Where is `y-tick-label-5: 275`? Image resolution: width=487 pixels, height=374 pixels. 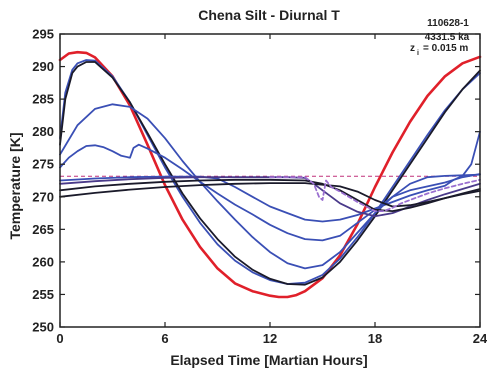 y-tick-label-5: 275 is located at coordinates (43, 164).